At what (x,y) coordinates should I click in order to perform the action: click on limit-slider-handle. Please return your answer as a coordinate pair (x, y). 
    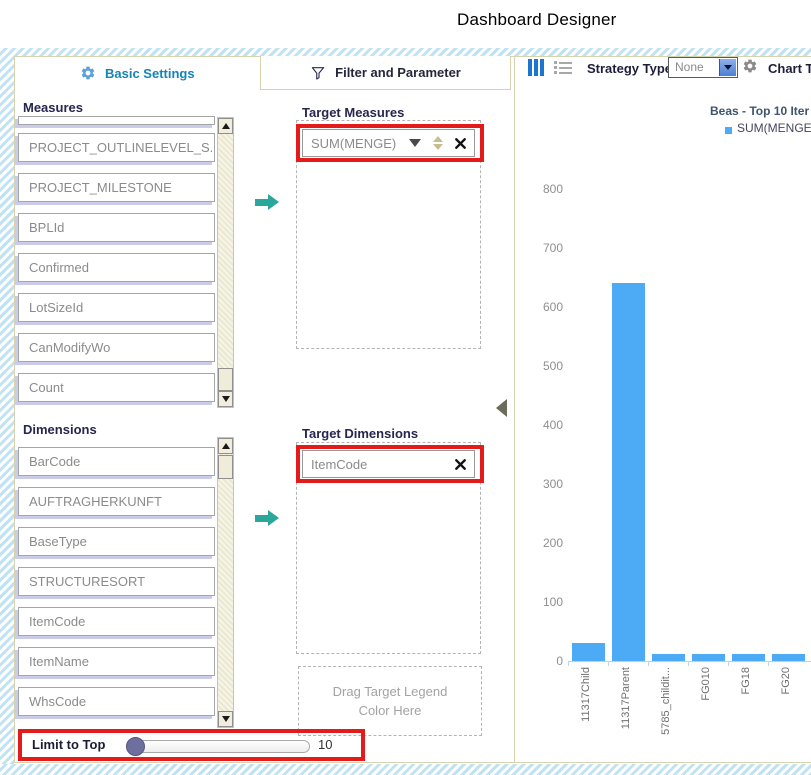
    Looking at the image, I should click on (135, 746).